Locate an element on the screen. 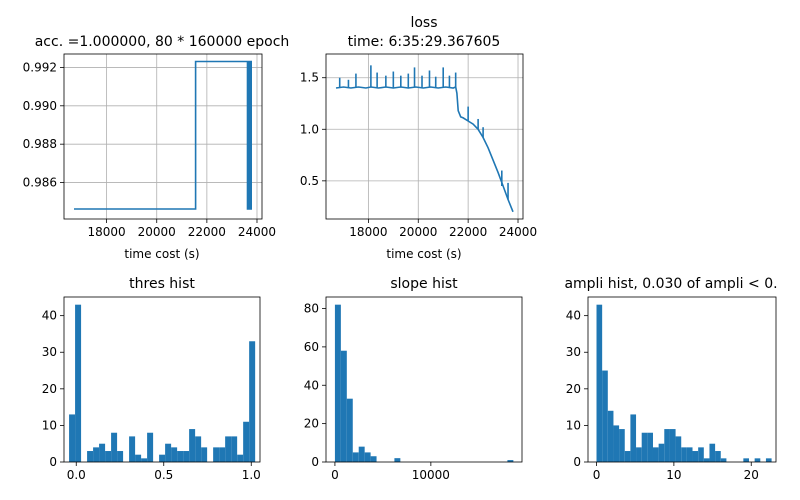 The height and width of the screenshot is (500, 800). thres_hist-ytick-label-4: 40 is located at coordinates (49, 316).